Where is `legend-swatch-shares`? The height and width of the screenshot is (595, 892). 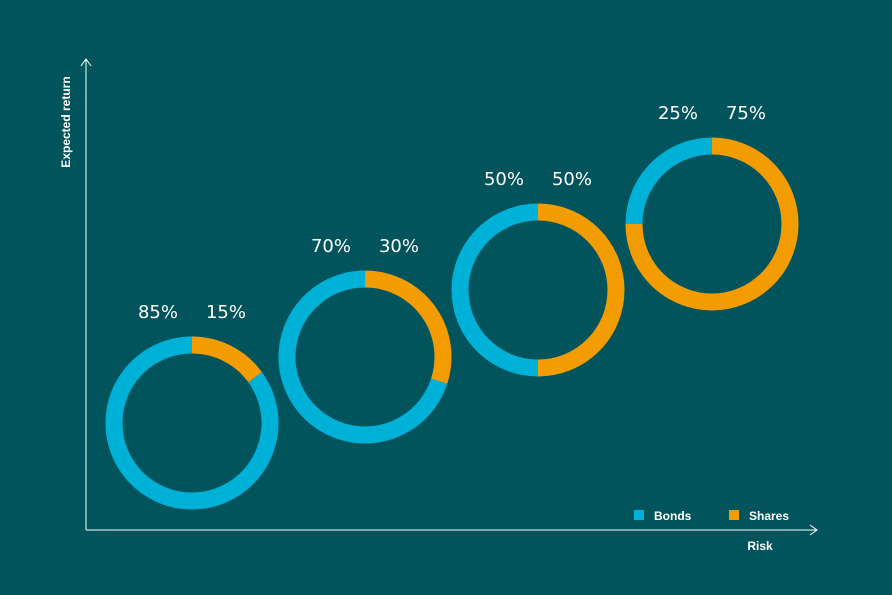
legend-swatch-shares is located at coordinates (734, 515).